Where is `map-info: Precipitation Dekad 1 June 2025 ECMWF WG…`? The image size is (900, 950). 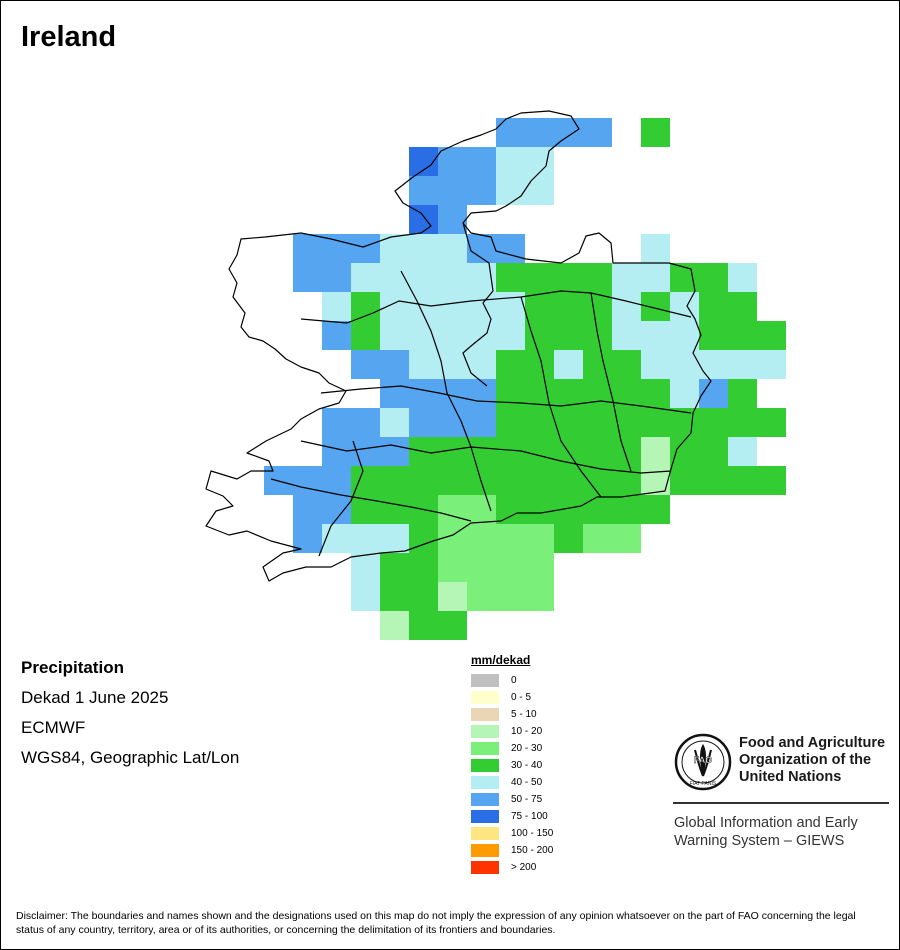 map-info: Precipitation Dekad 1 June 2025 ECMWF WG… is located at coordinates (130, 717).